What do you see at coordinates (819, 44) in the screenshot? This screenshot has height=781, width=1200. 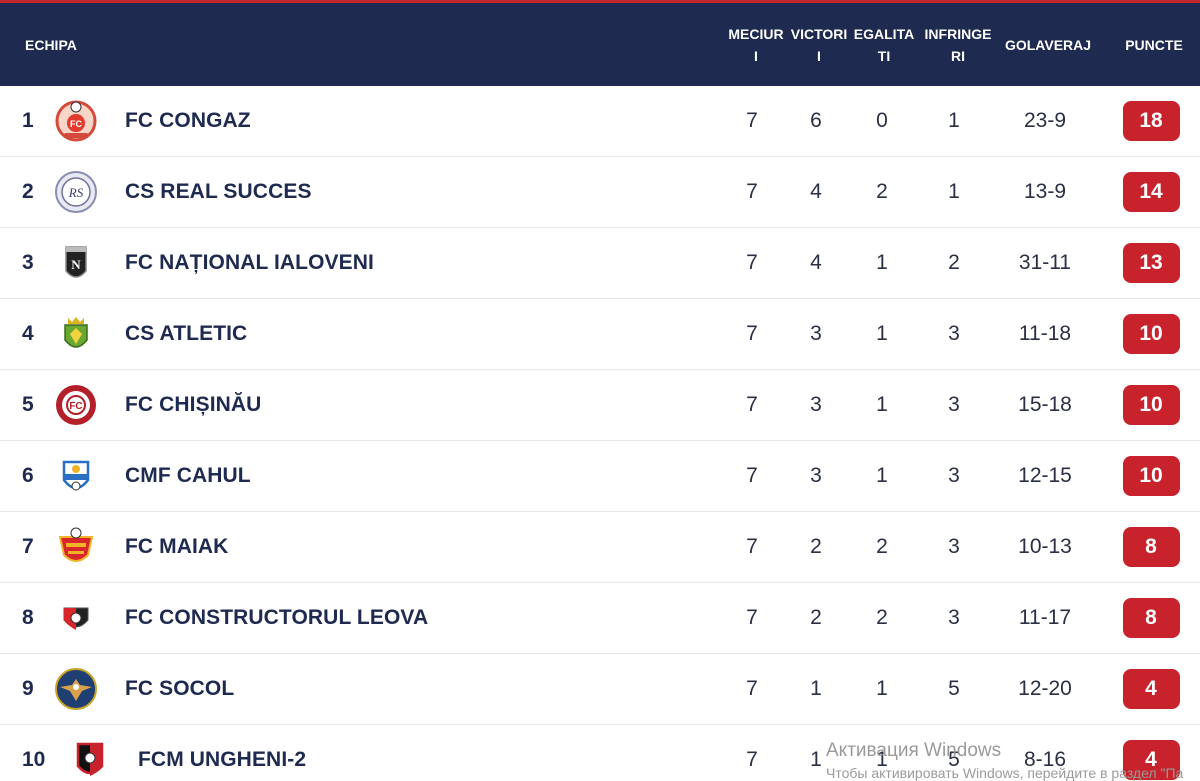 I see `header-wins: VICTORI I` at bounding box center [819, 44].